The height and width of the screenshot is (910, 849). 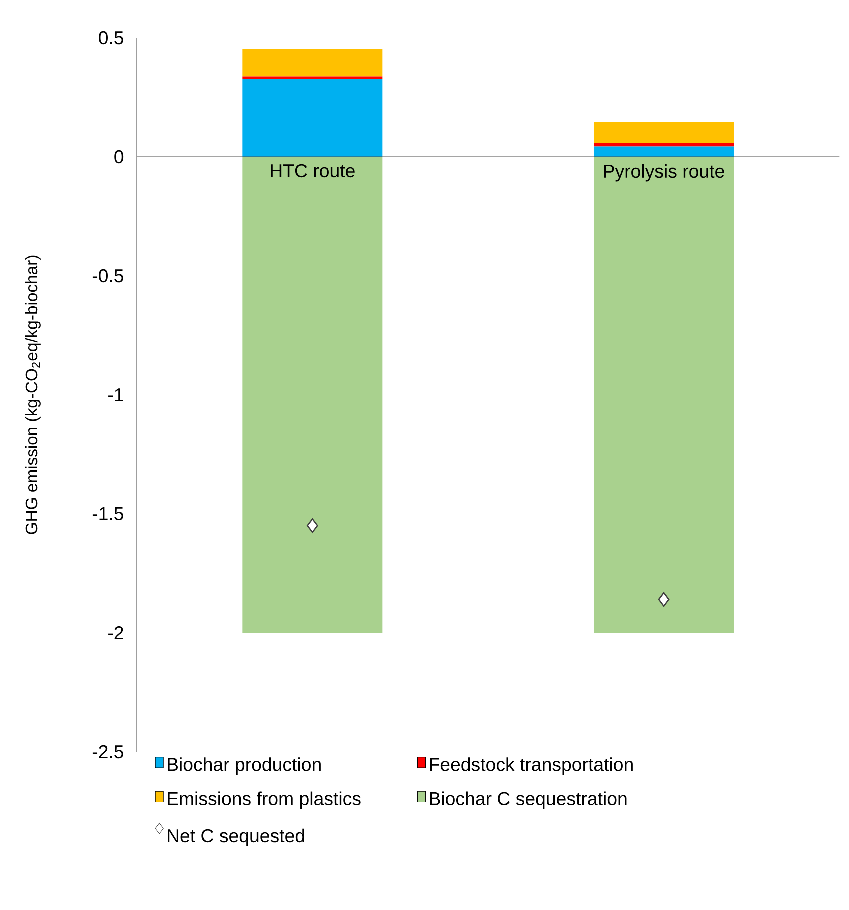 I want to click on legend-label: Feedstock transportation, so click(x=531, y=766).